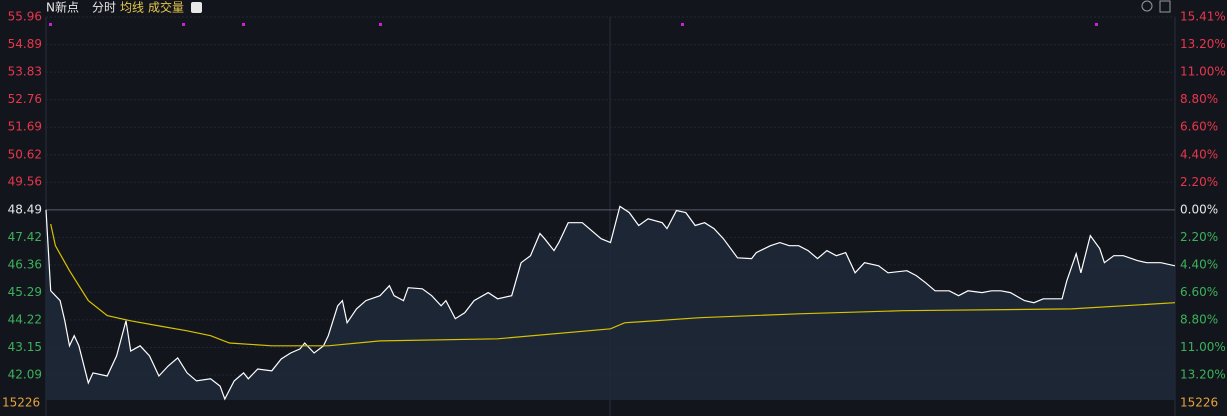 Image resolution: width=1227 pixels, height=416 pixels. Describe the element at coordinates (196, 7) in the screenshot. I see `camera-icon` at that location.